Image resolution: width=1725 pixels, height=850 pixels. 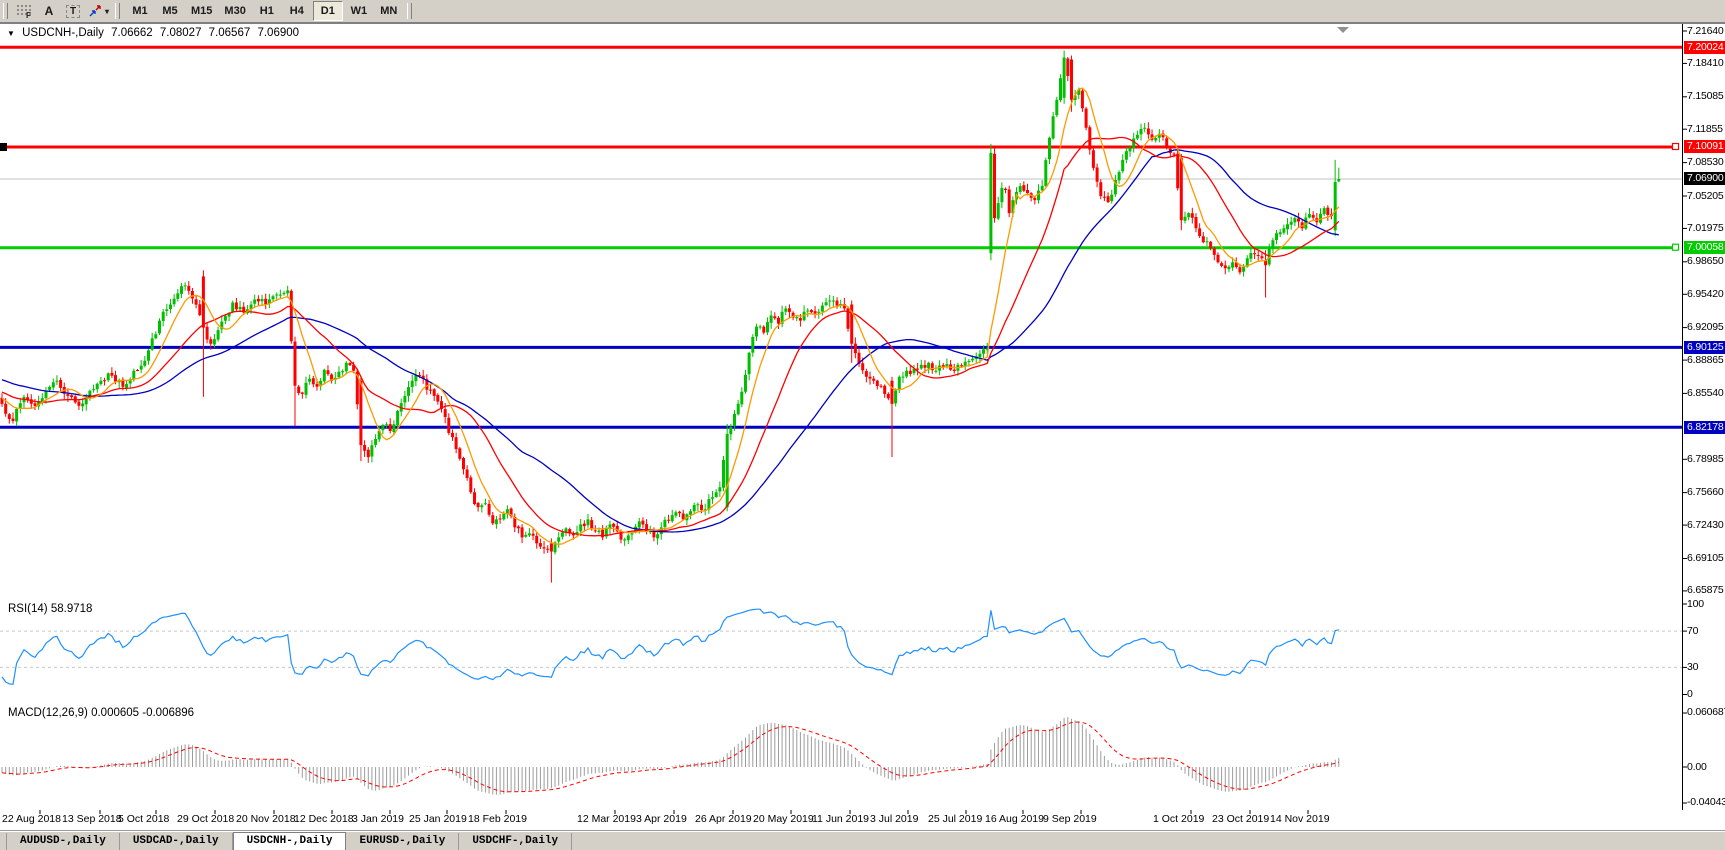 I want to click on one-click-trading-toggle: ▼, so click(x=11, y=33).